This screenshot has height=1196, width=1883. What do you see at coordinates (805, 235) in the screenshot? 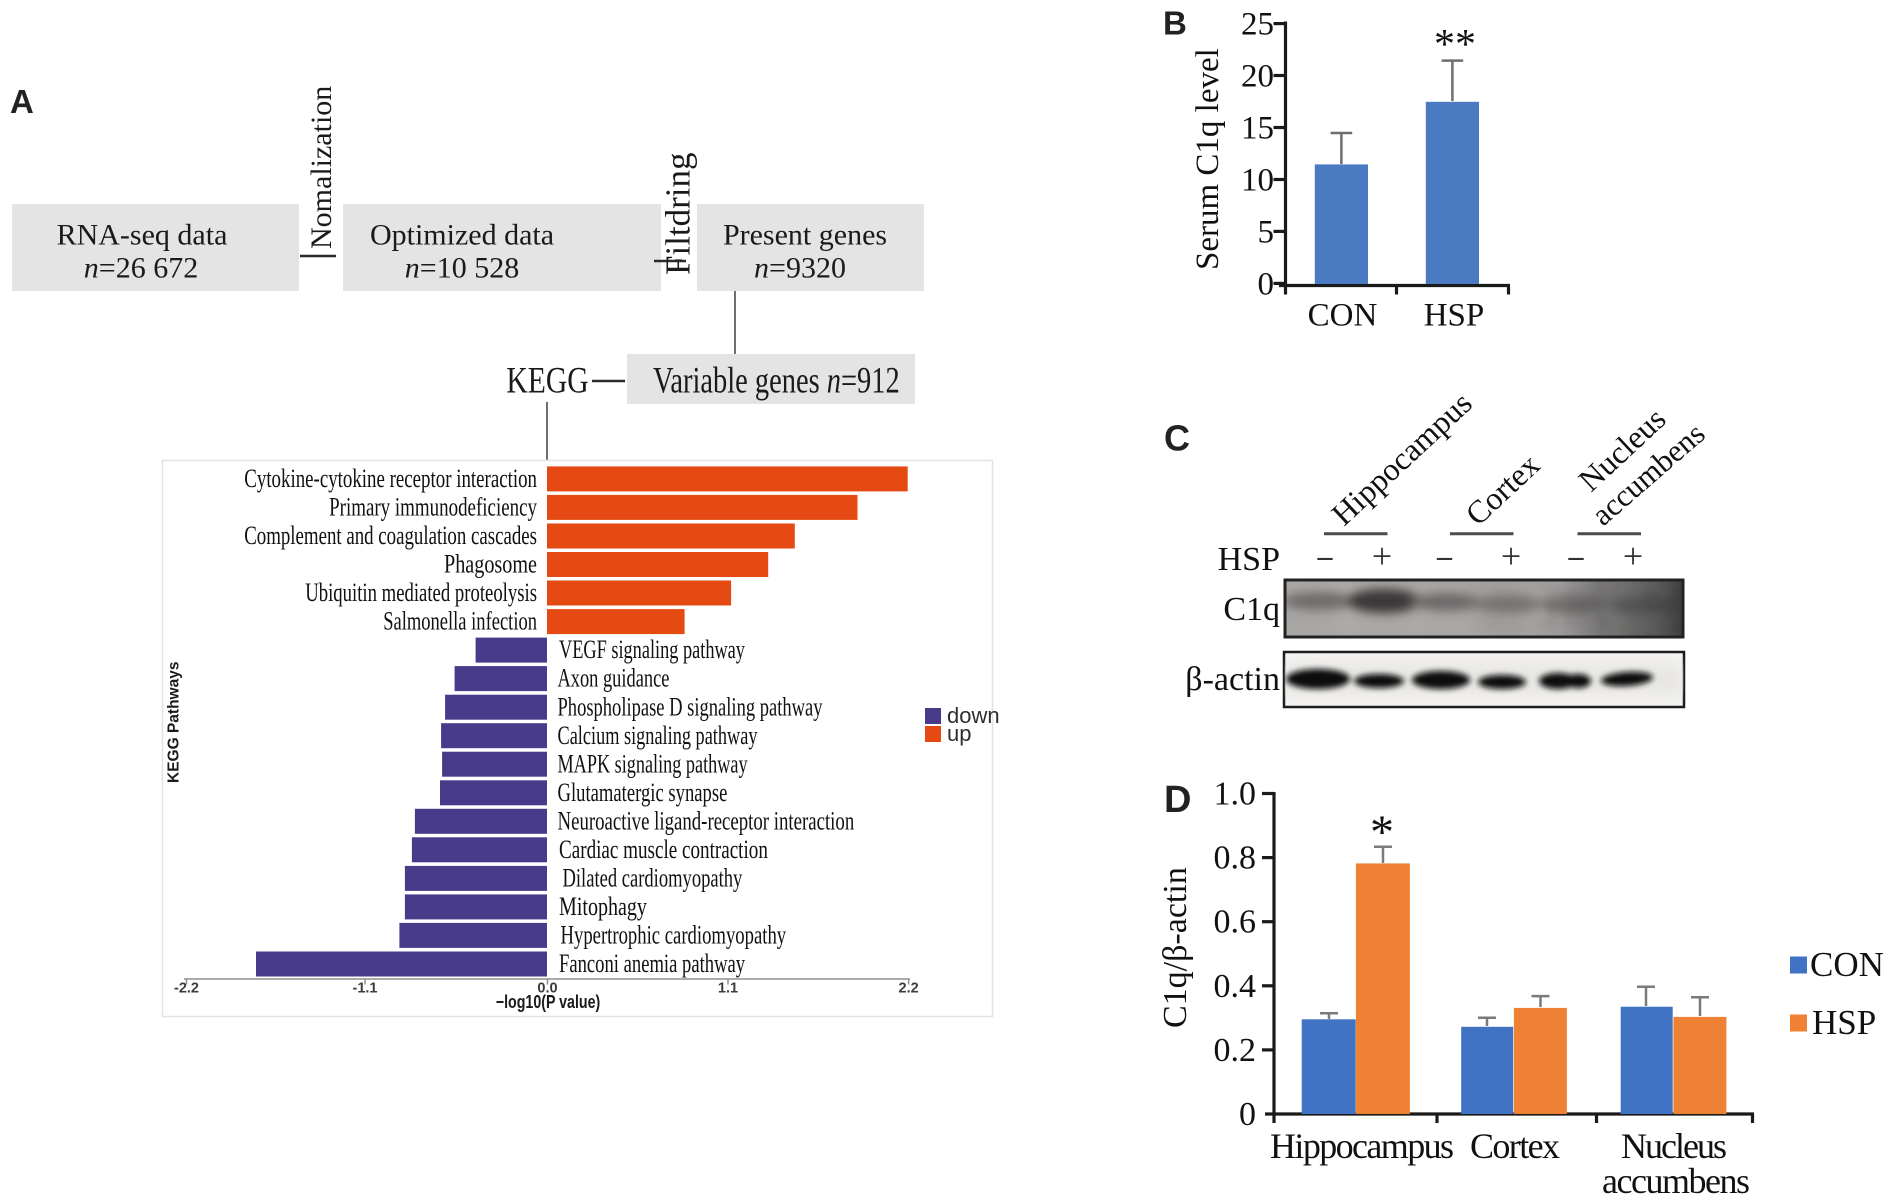
I see `svg-text: Present genes` at bounding box center [805, 235].